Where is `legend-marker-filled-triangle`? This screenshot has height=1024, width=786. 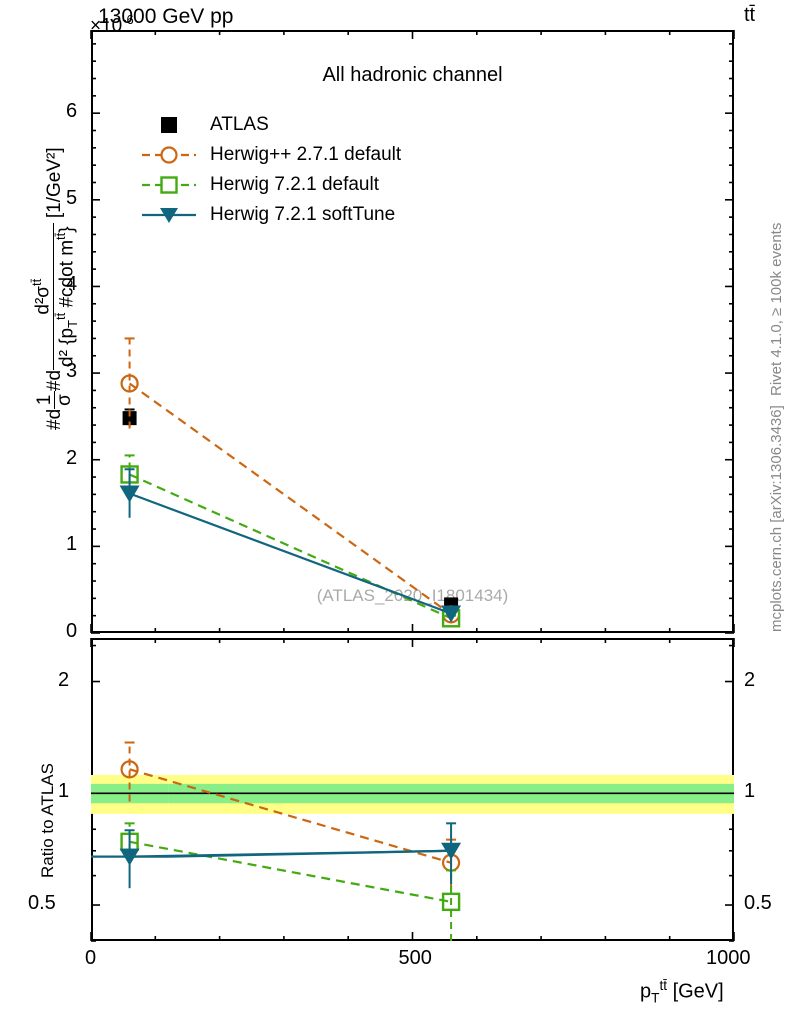
legend-marker-filled-triangle is located at coordinates (169, 215).